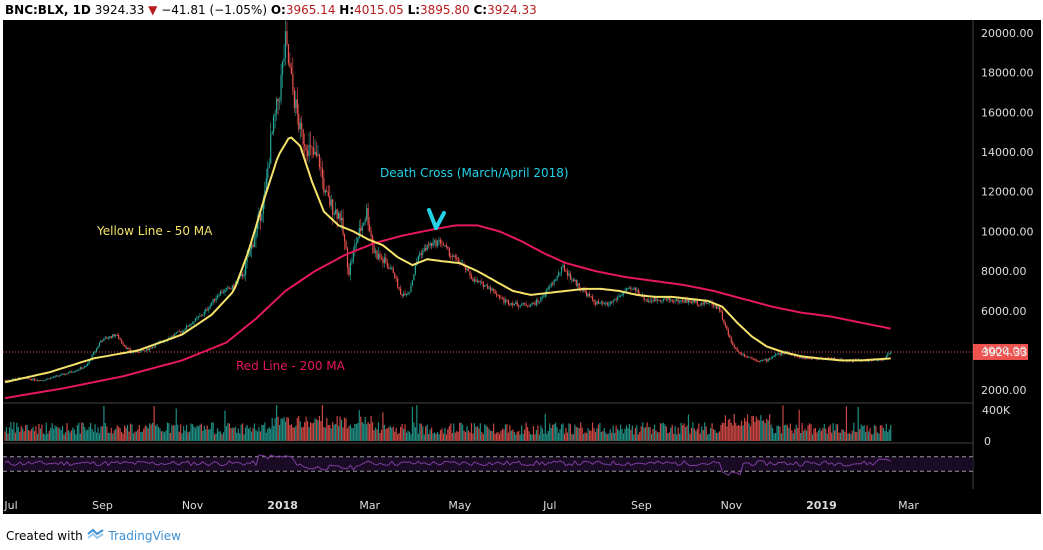  What do you see at coordinates (97, 535) in the screenshot?
I see `tradingview-logo-icon` at bounding box center [97, 535].